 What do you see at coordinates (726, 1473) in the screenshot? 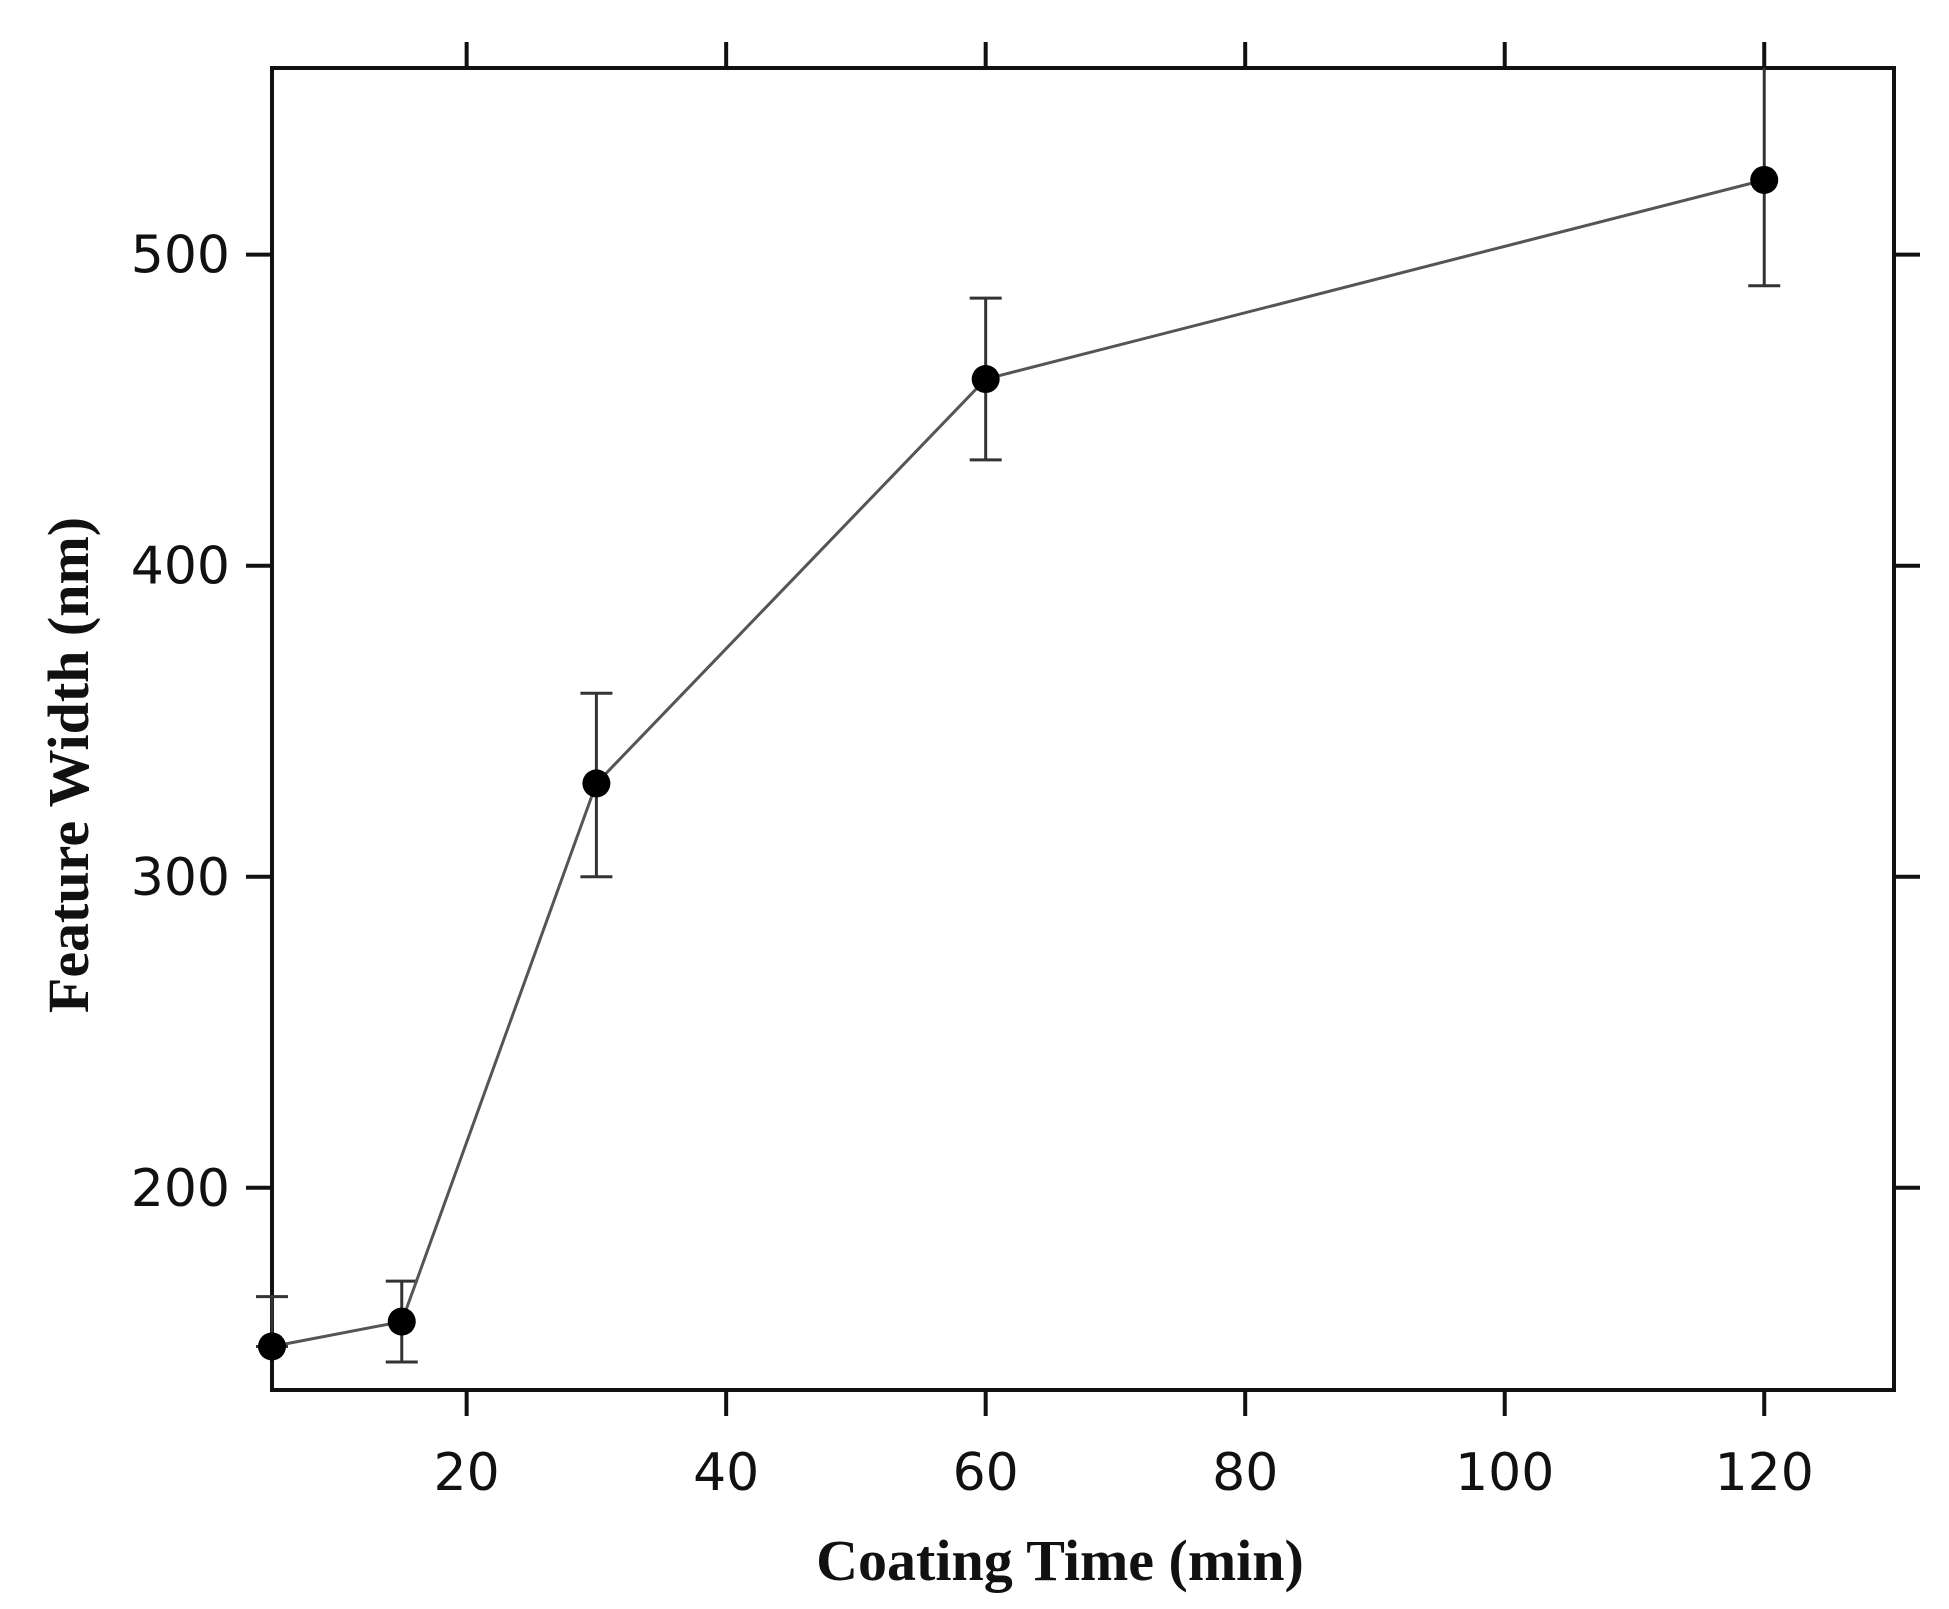
I see `x-tick-label: 40` at bounding box center [726, 1473].